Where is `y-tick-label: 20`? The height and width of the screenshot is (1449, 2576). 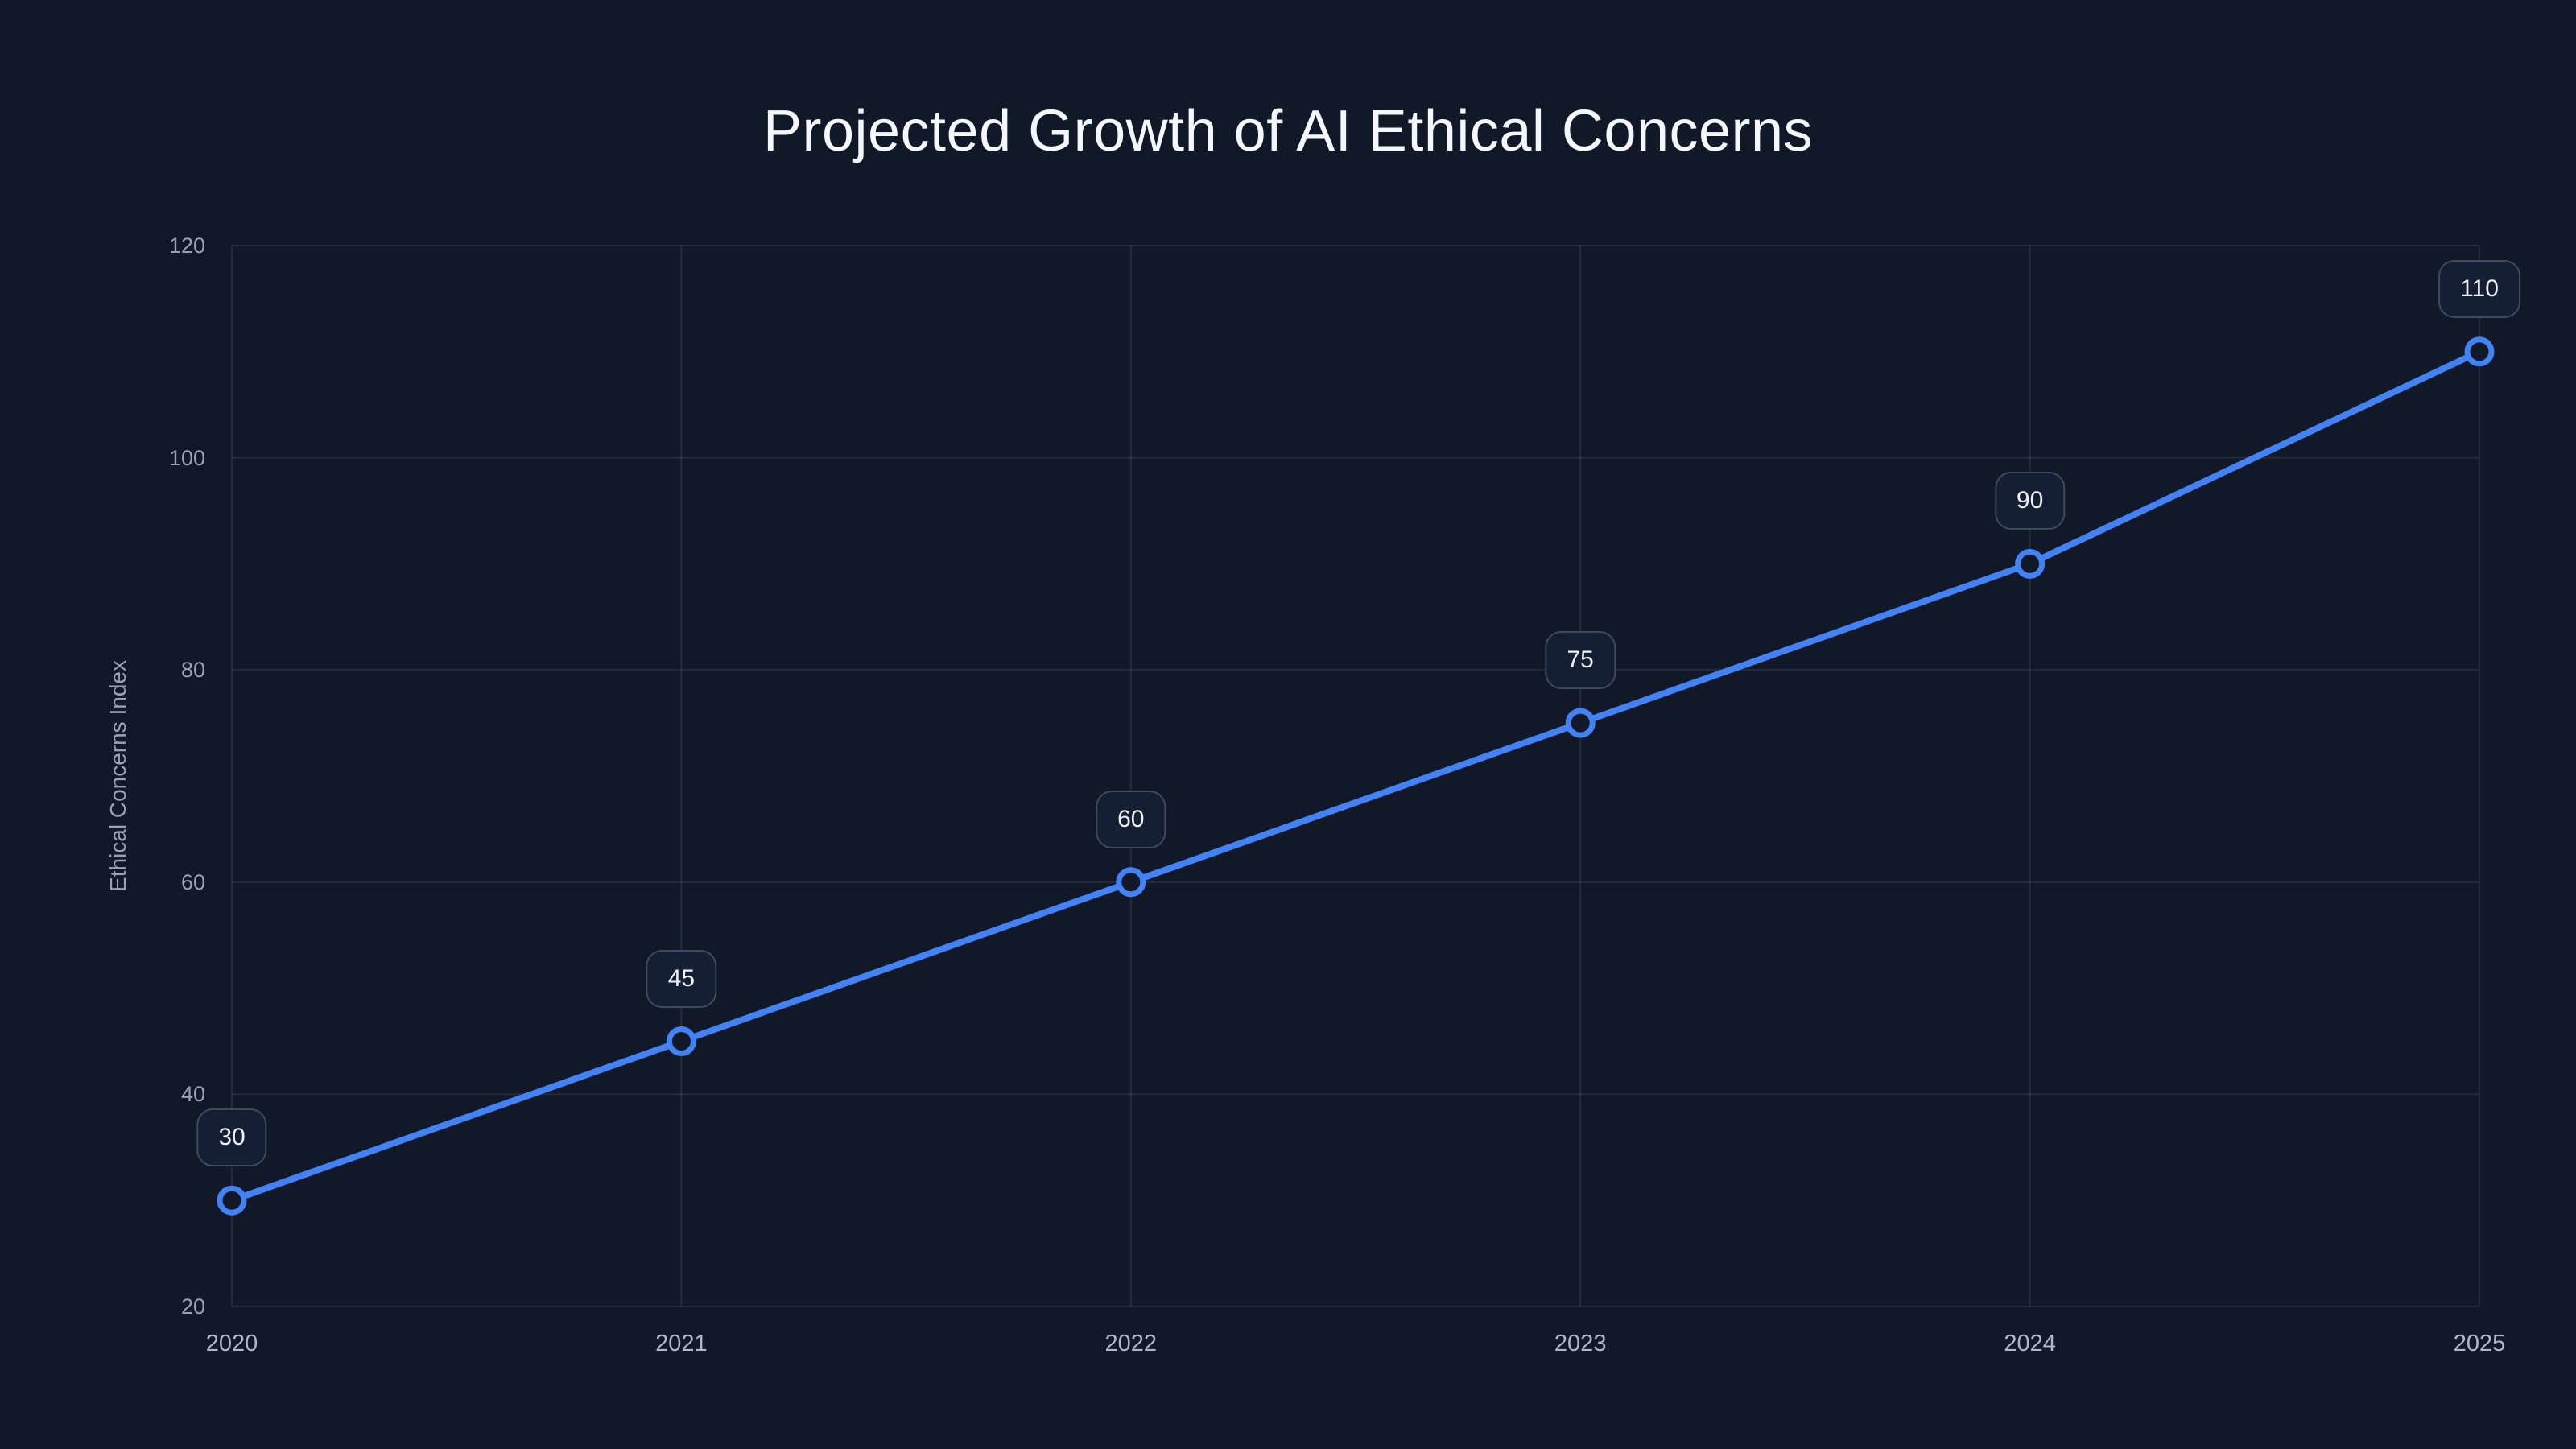
y-tick-label: 20 is located at coordinates (192, 1306).